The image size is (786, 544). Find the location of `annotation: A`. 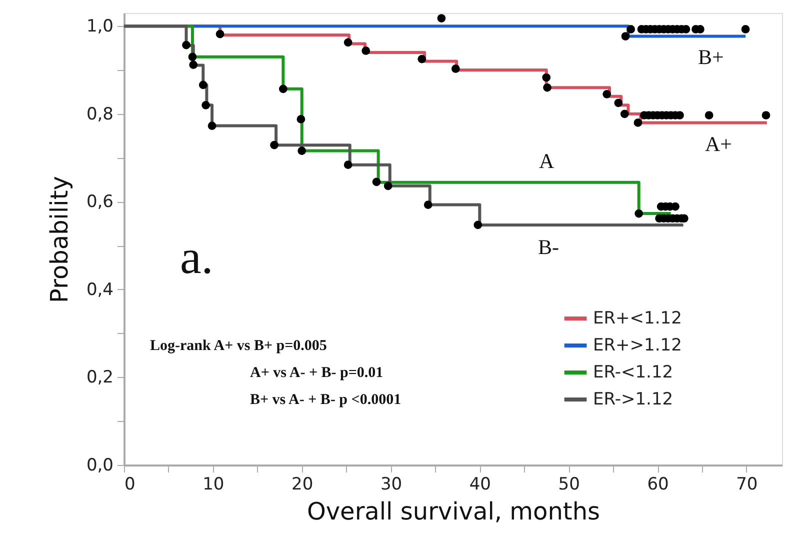

annotation: A is located at coordinates (547, 161).